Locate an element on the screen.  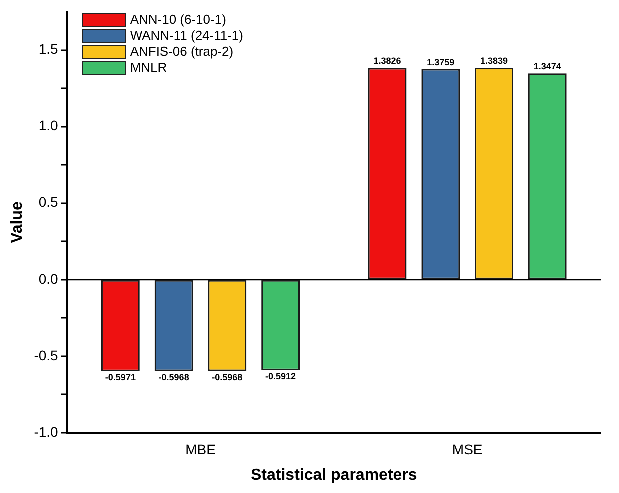
data-label: -0.5912 is located at coordinates (281, 376).